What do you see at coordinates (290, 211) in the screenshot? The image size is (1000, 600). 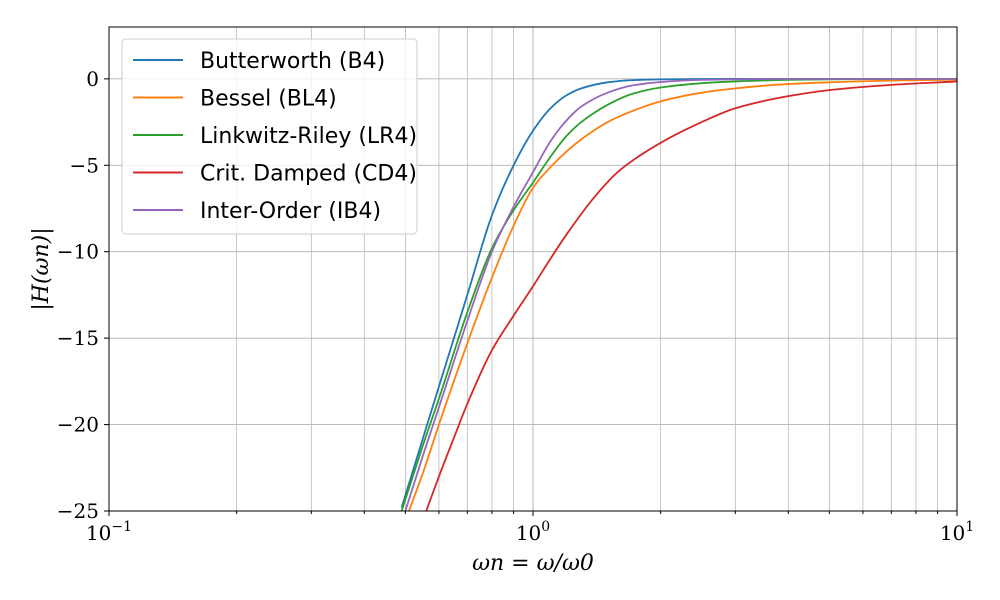 I see `legend-label: Inter-Order (IB4)` at bounding box center [290, 211].